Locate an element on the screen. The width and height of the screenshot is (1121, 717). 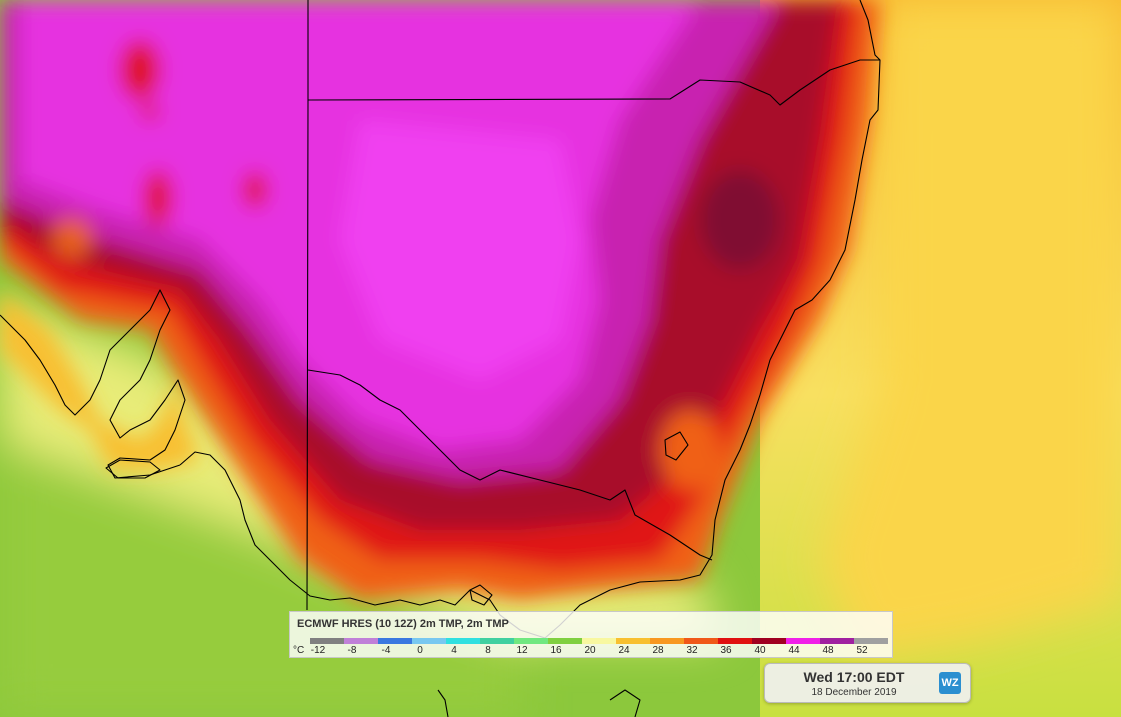
legend-tick-label: -12 is located at coordinates (318, 650).